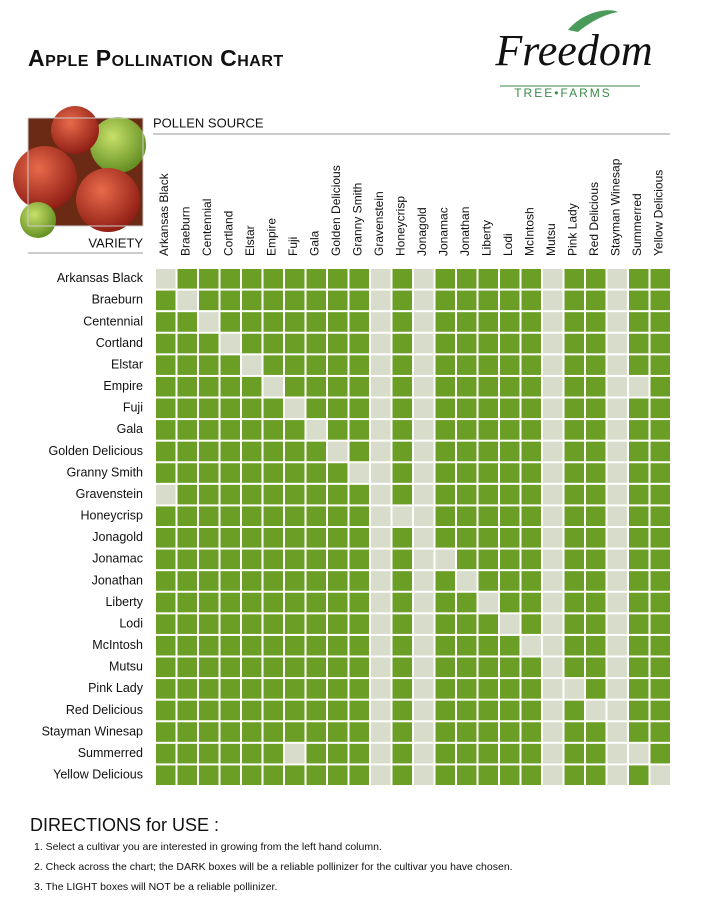 The image size is (703, 912). What do you see at coordinates (486, 238) in the screenshot?
I see `column-label: Liberty` at bounding box center [486, 238].